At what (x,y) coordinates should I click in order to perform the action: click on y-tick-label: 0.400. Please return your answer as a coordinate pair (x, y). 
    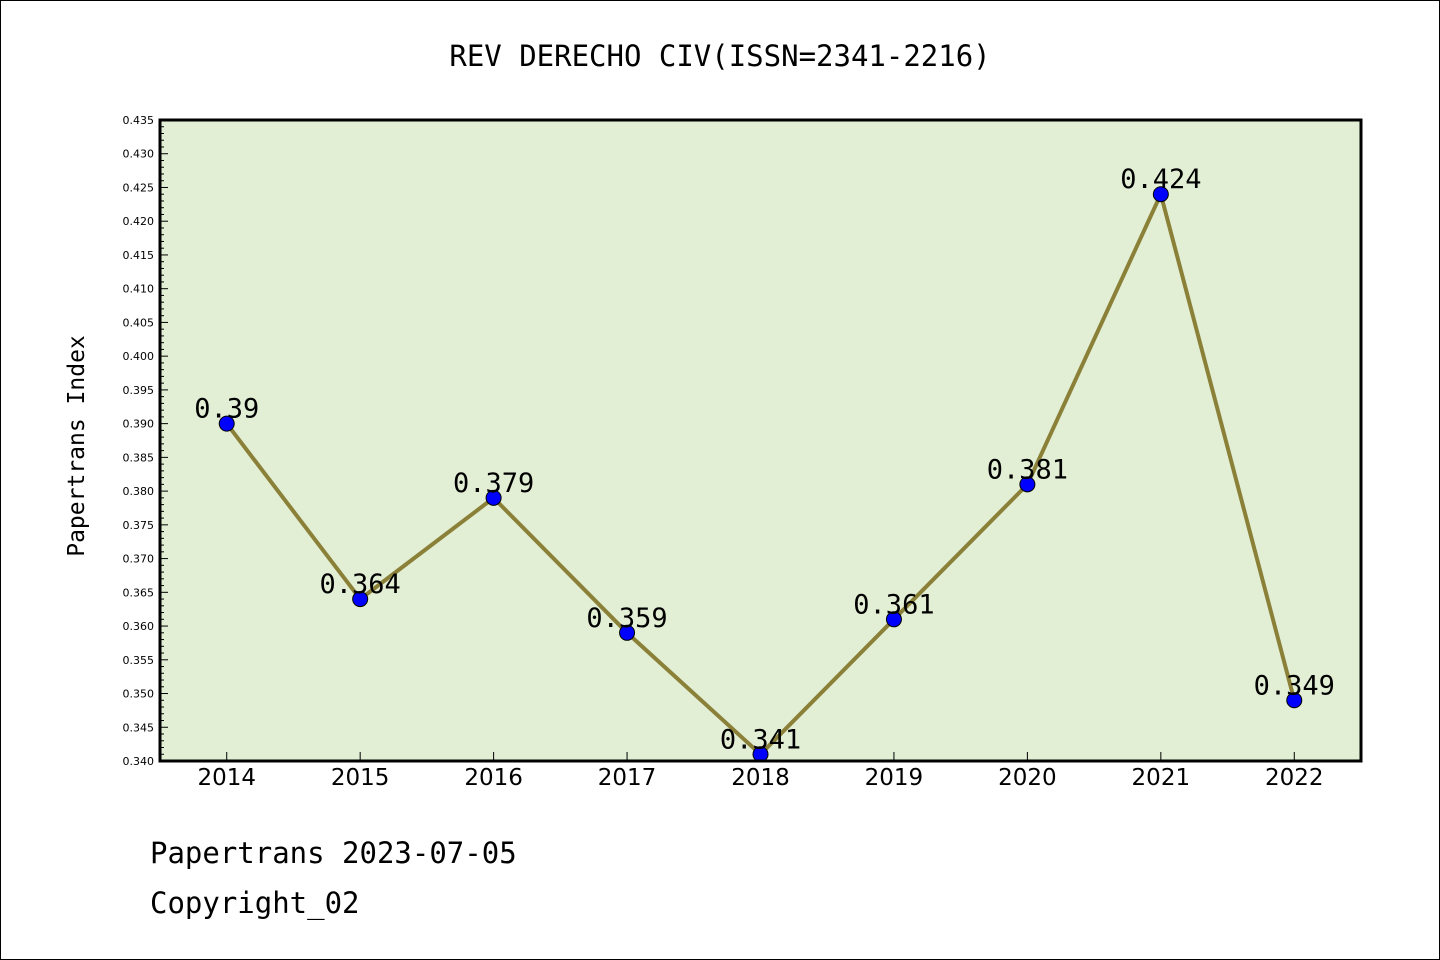
    Looking at the image, I should click on (139, 356).